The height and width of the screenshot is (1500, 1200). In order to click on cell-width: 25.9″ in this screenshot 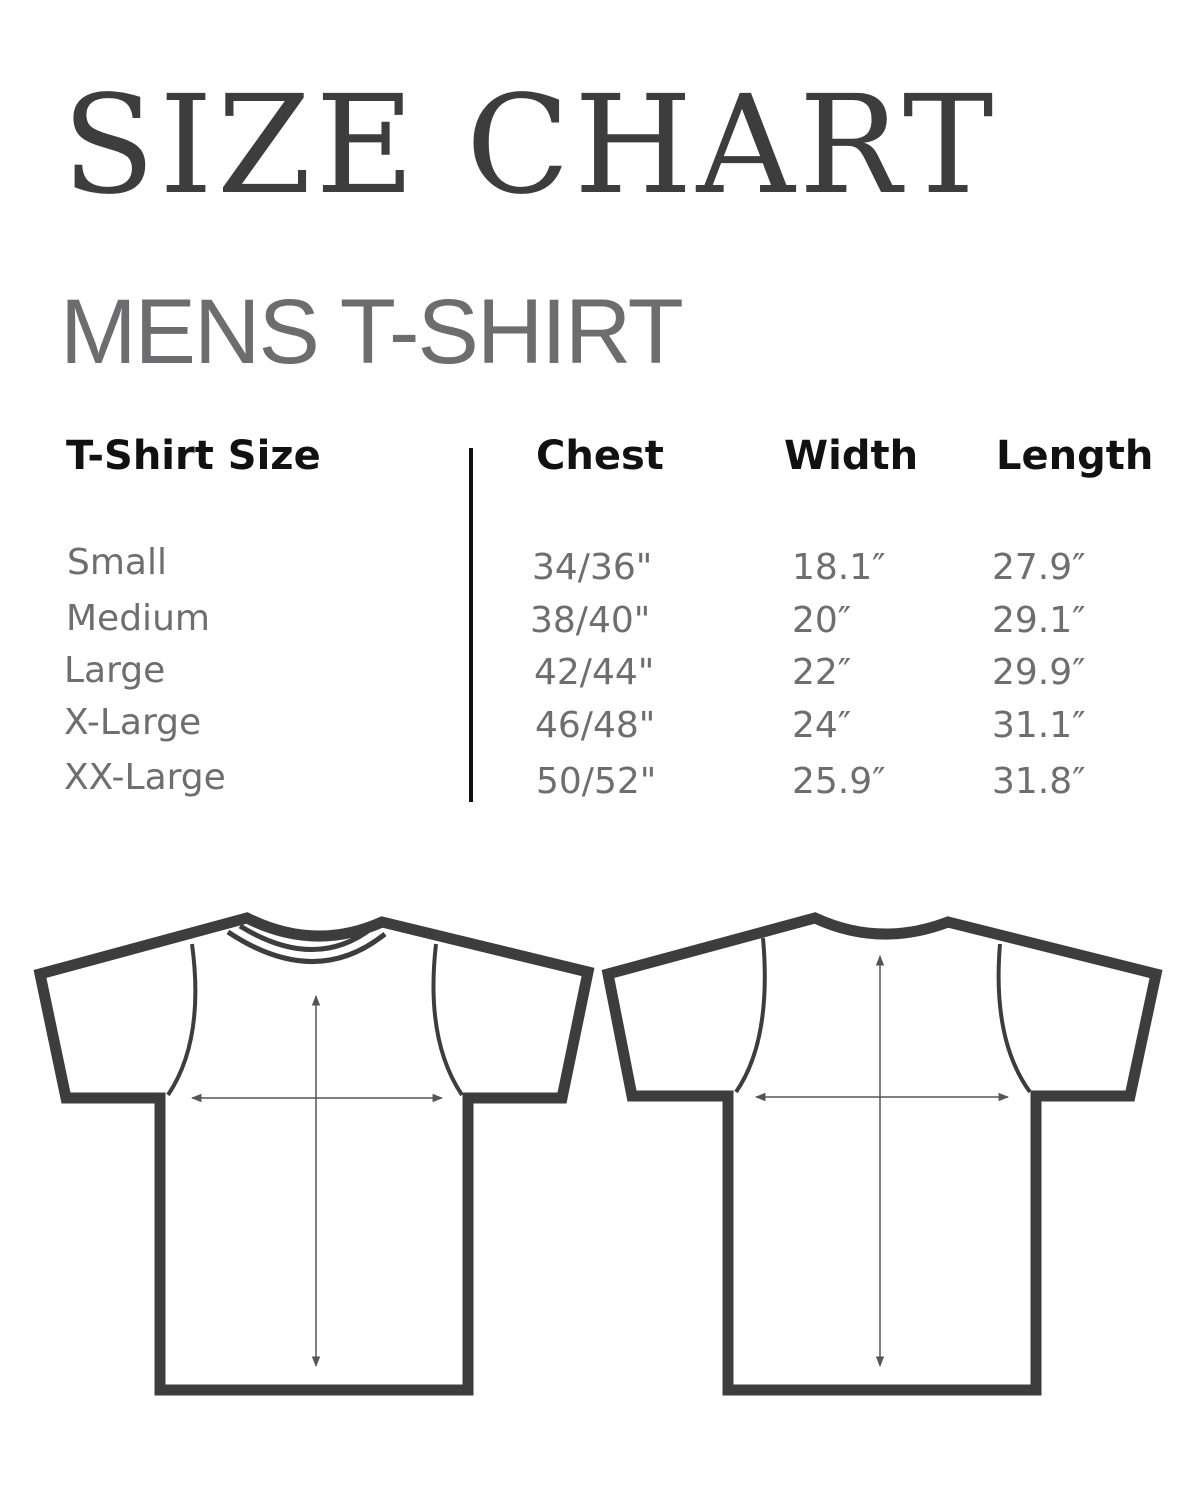, I will do `click(839, 781)`.